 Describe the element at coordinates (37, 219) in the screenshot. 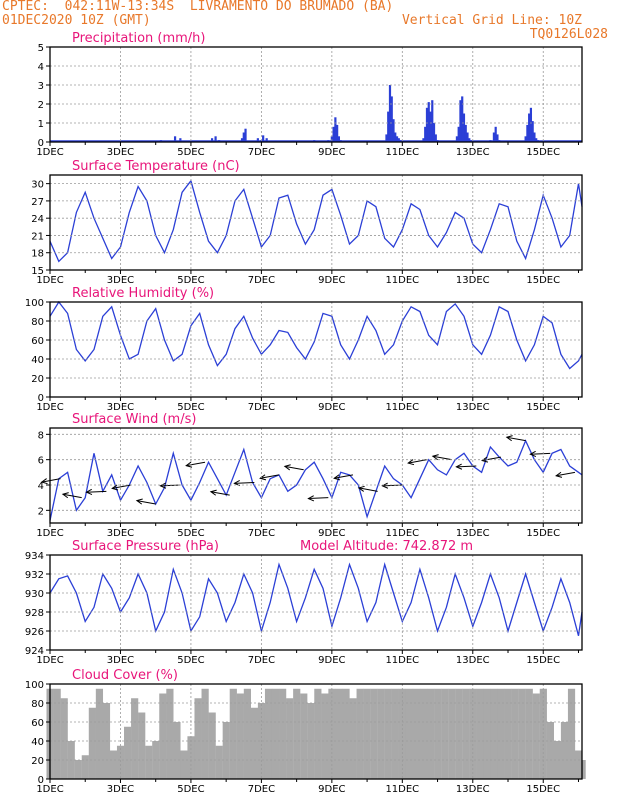

I see `y-tick-label: 24` at that location.